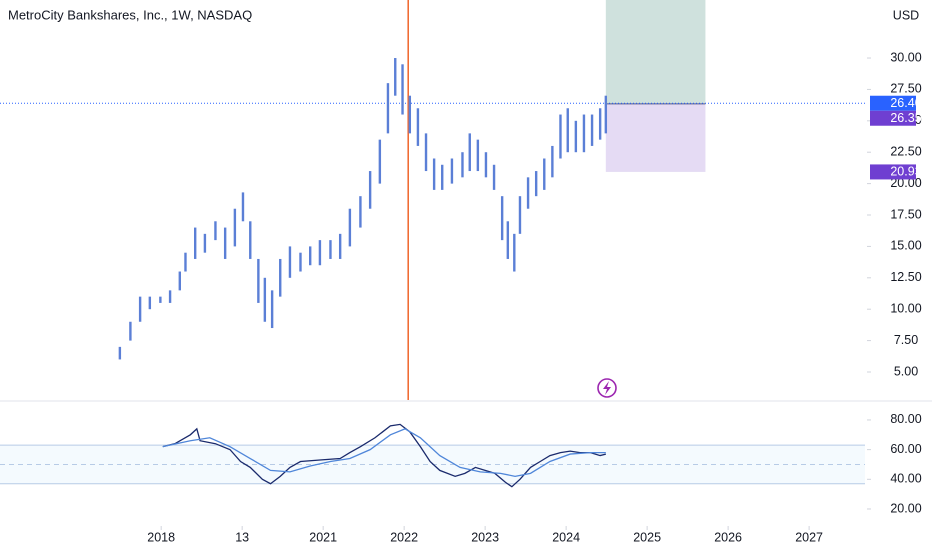 The image size is (932, 550). What do you see at coordinates (809, 537) in the screenshot?
I see `x-tick-label: 2027` at bounding box center [809, 537].